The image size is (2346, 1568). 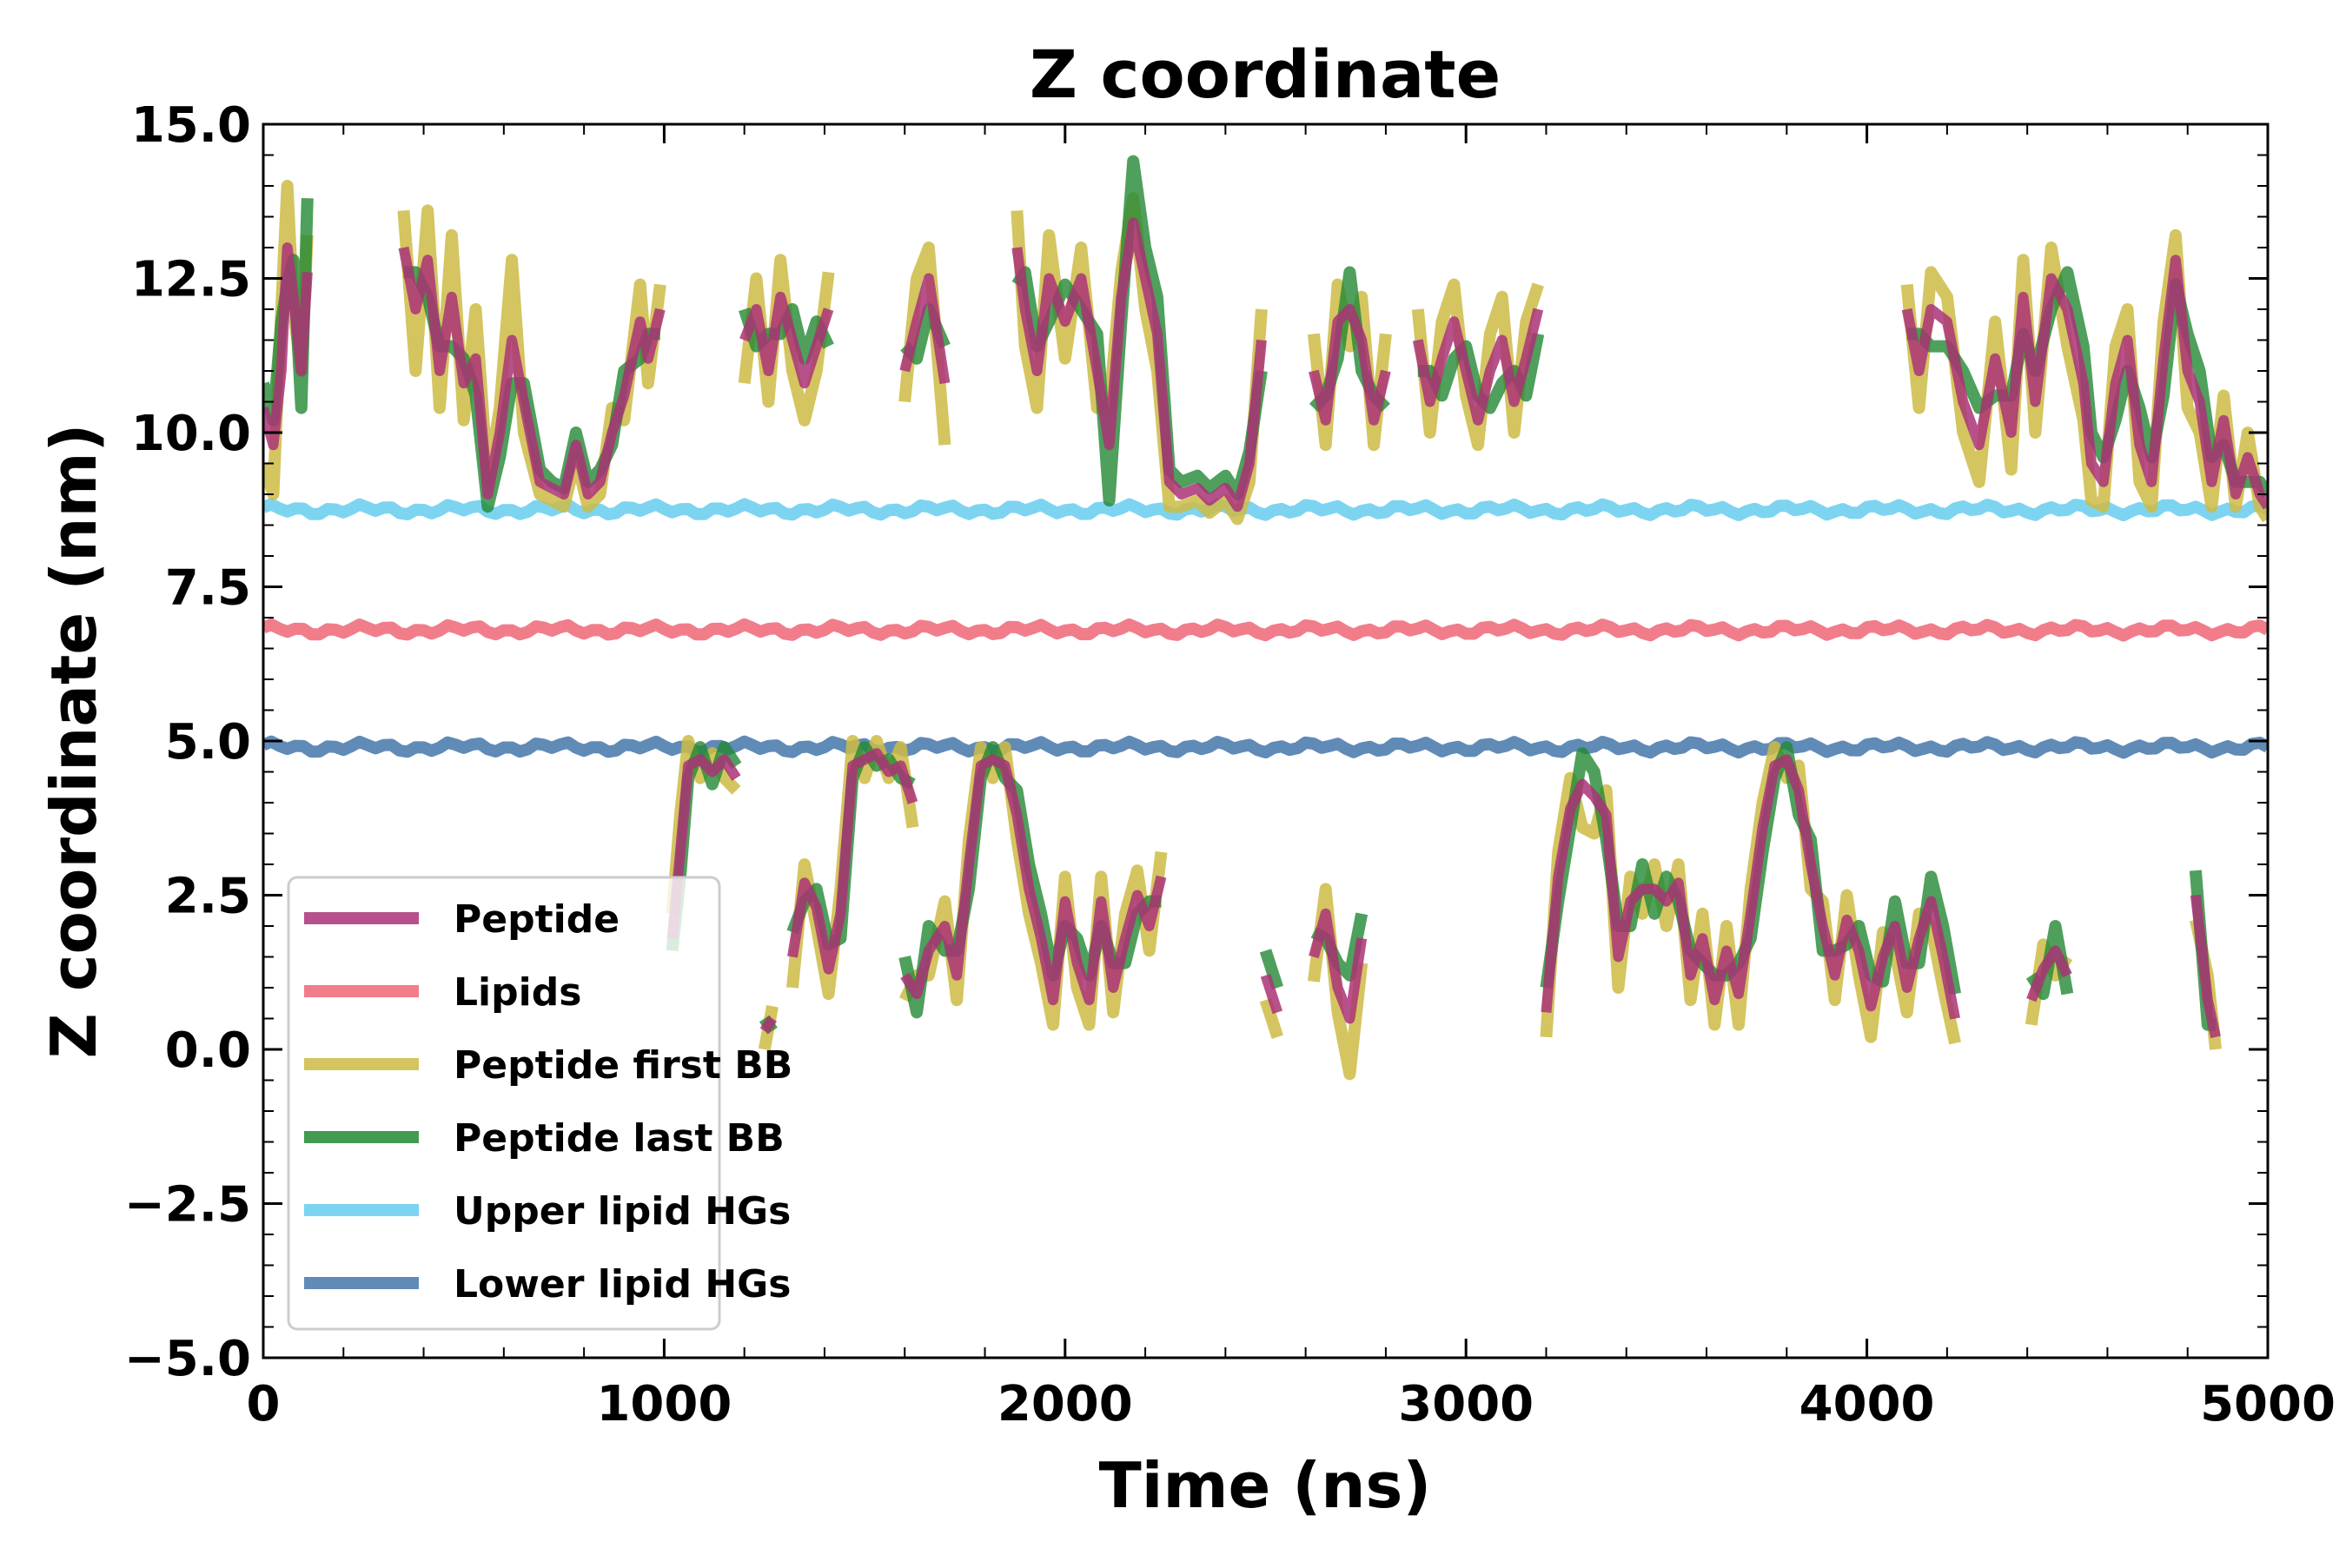 What do you see at coordinates (537, 919) in the screenshot?
I see `legend-label-peptide: Peptide` at bounding box center [537, 919].